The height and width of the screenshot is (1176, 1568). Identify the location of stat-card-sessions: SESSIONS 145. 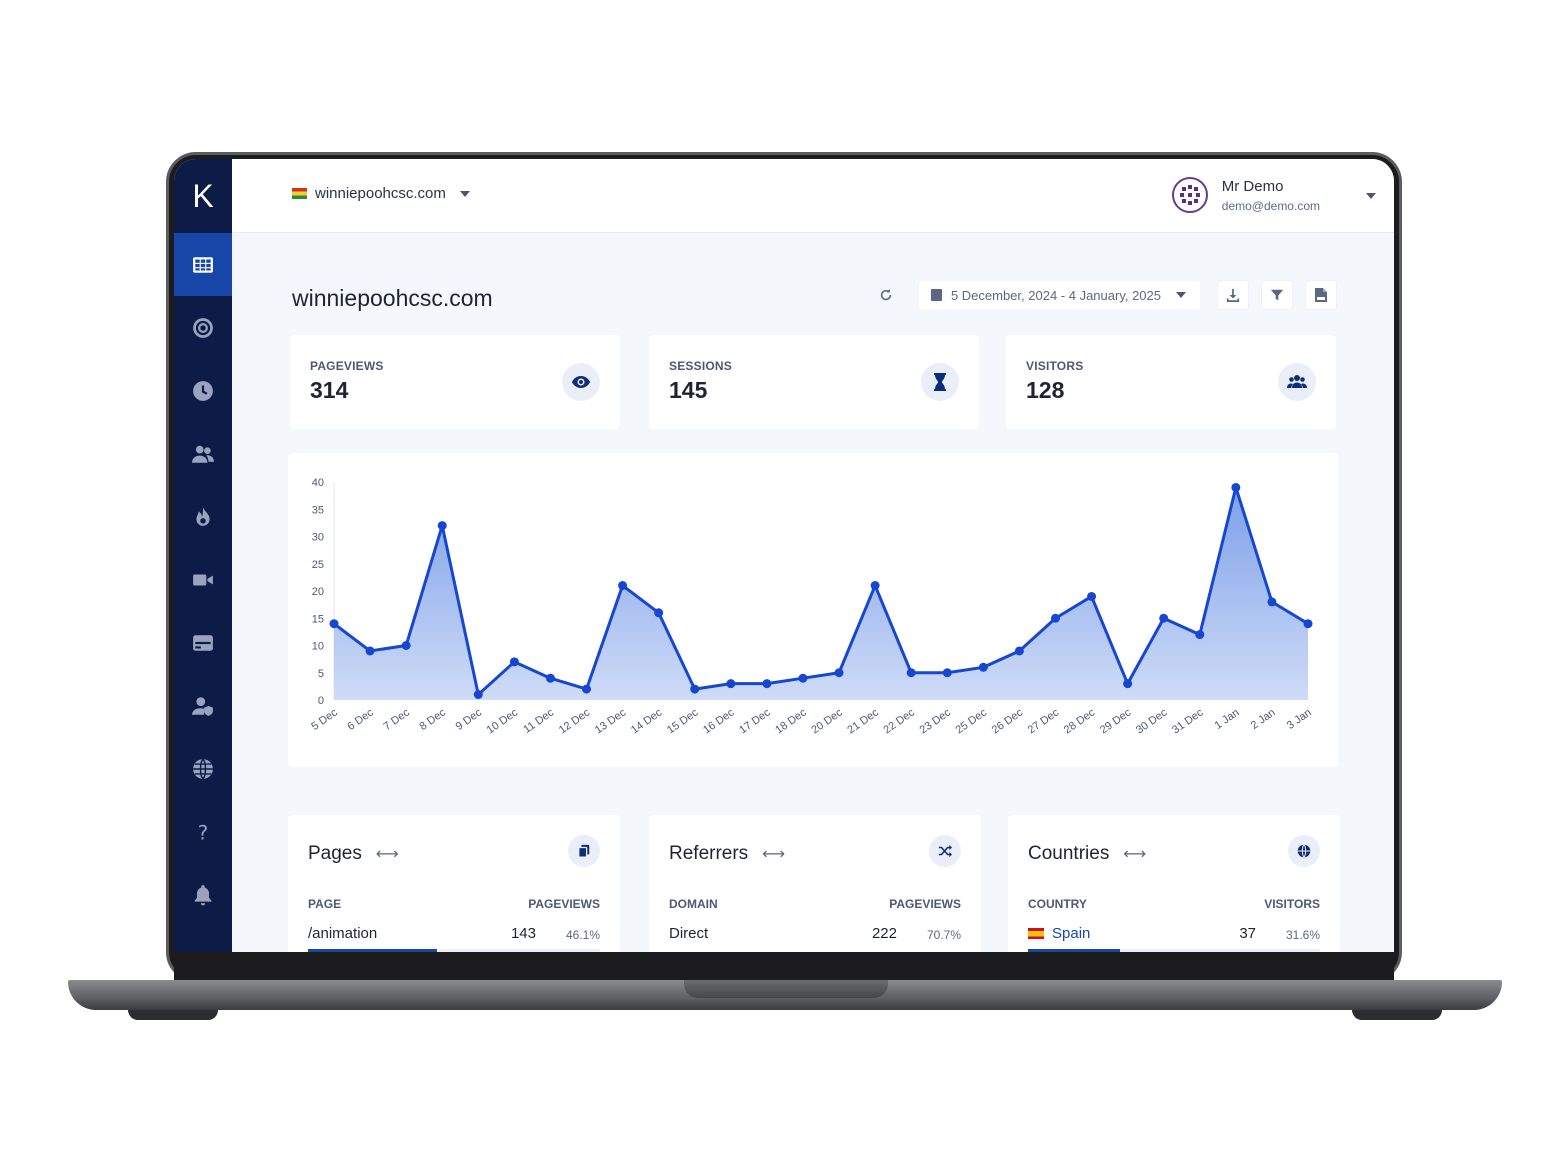
(814, 382).